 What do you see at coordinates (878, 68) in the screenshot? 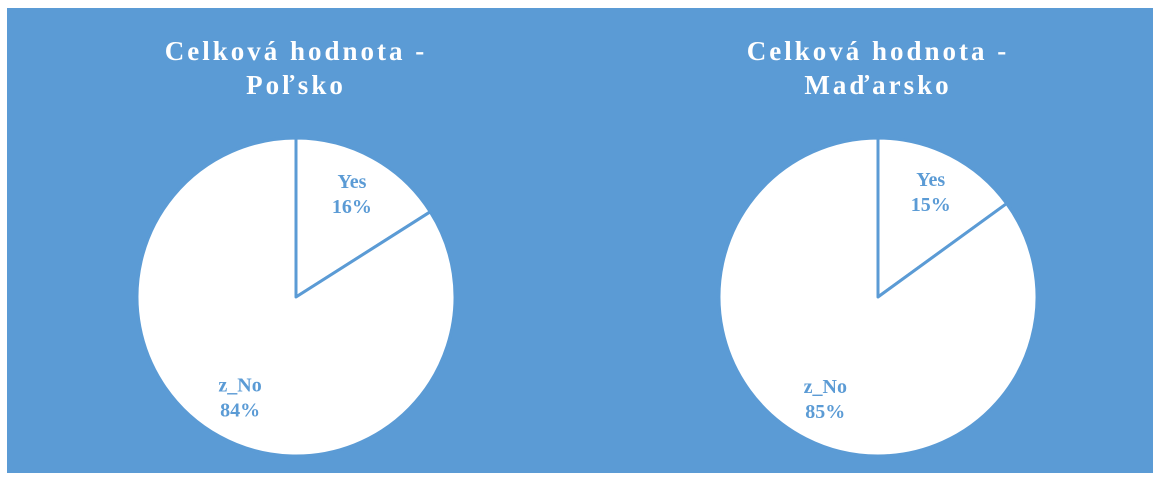
I see `chart-title: Celková hodnota - Maďarsko` at bounding box center [878, 68].